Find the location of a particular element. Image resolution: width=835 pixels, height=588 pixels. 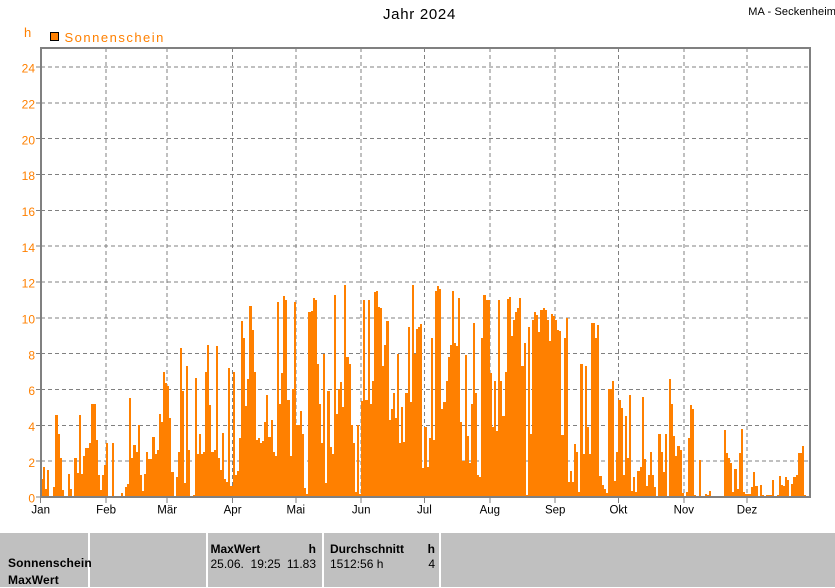

svg-text: Dez is located at coordinates (747, 511).